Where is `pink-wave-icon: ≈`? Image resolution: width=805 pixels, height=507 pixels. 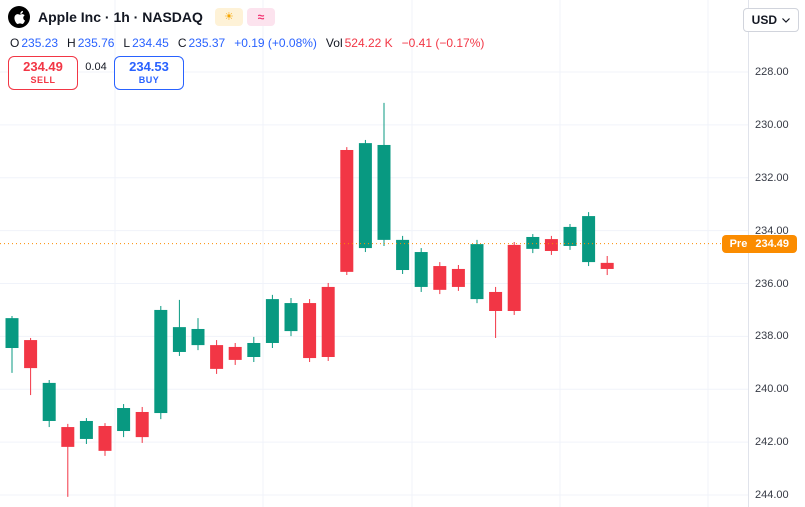
pink-wave-icon: ≈ is located at coordinates (260, 17).